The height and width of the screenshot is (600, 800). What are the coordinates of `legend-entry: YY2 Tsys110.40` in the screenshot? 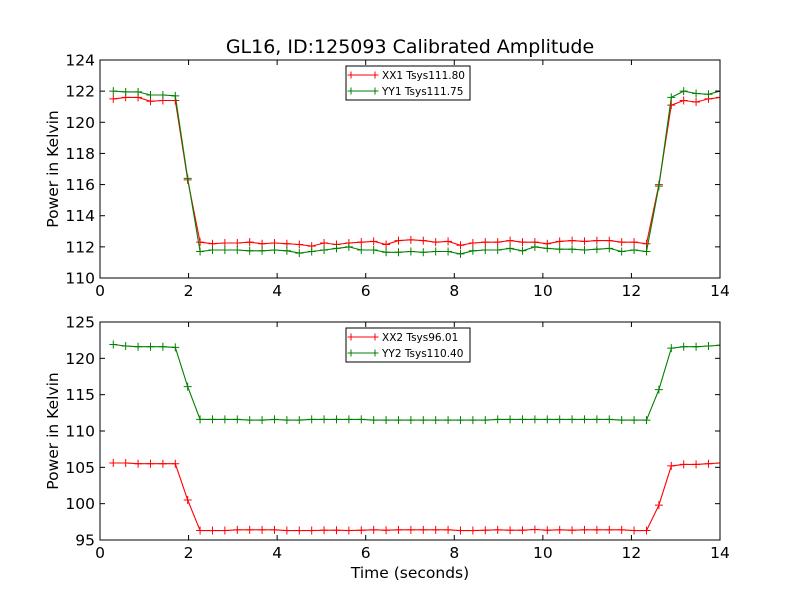 It's located at (405, 354).